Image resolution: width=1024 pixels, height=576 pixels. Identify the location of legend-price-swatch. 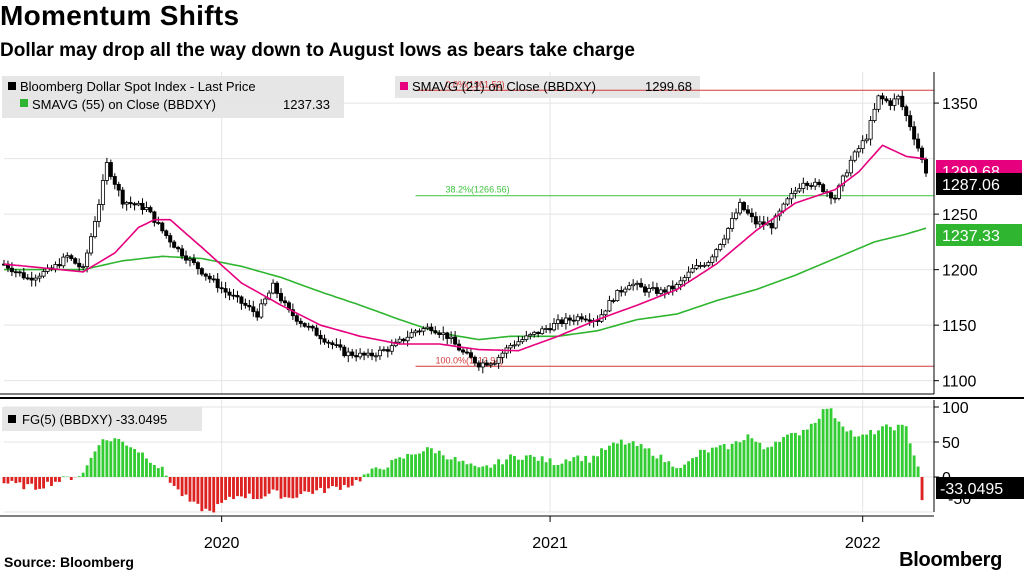
(12, 86).